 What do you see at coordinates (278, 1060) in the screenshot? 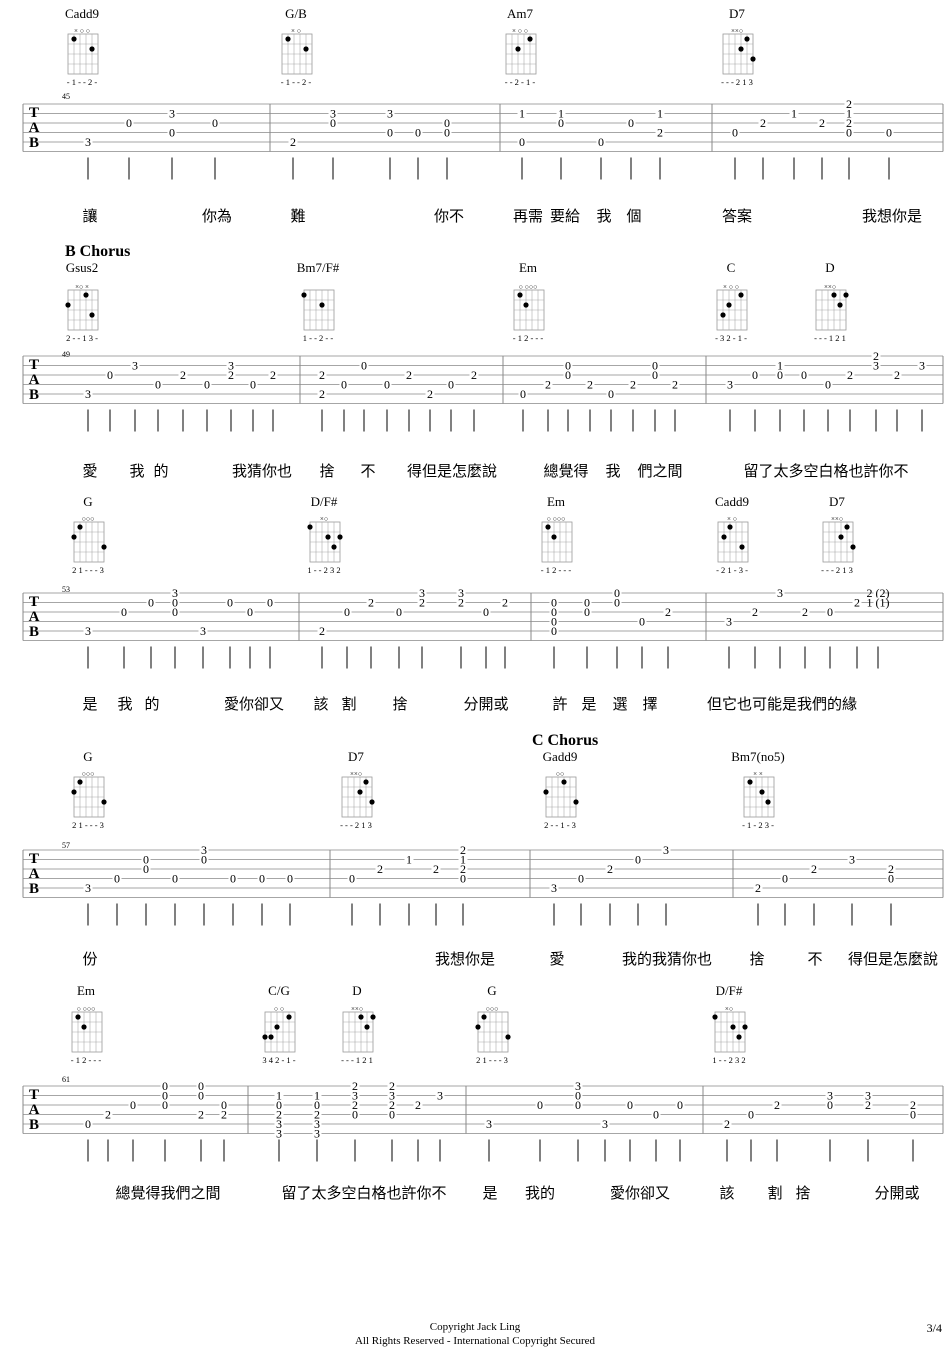
I see `chord-fingering: 3 4 2 - 1 -` at bounding box center [278, 1060].